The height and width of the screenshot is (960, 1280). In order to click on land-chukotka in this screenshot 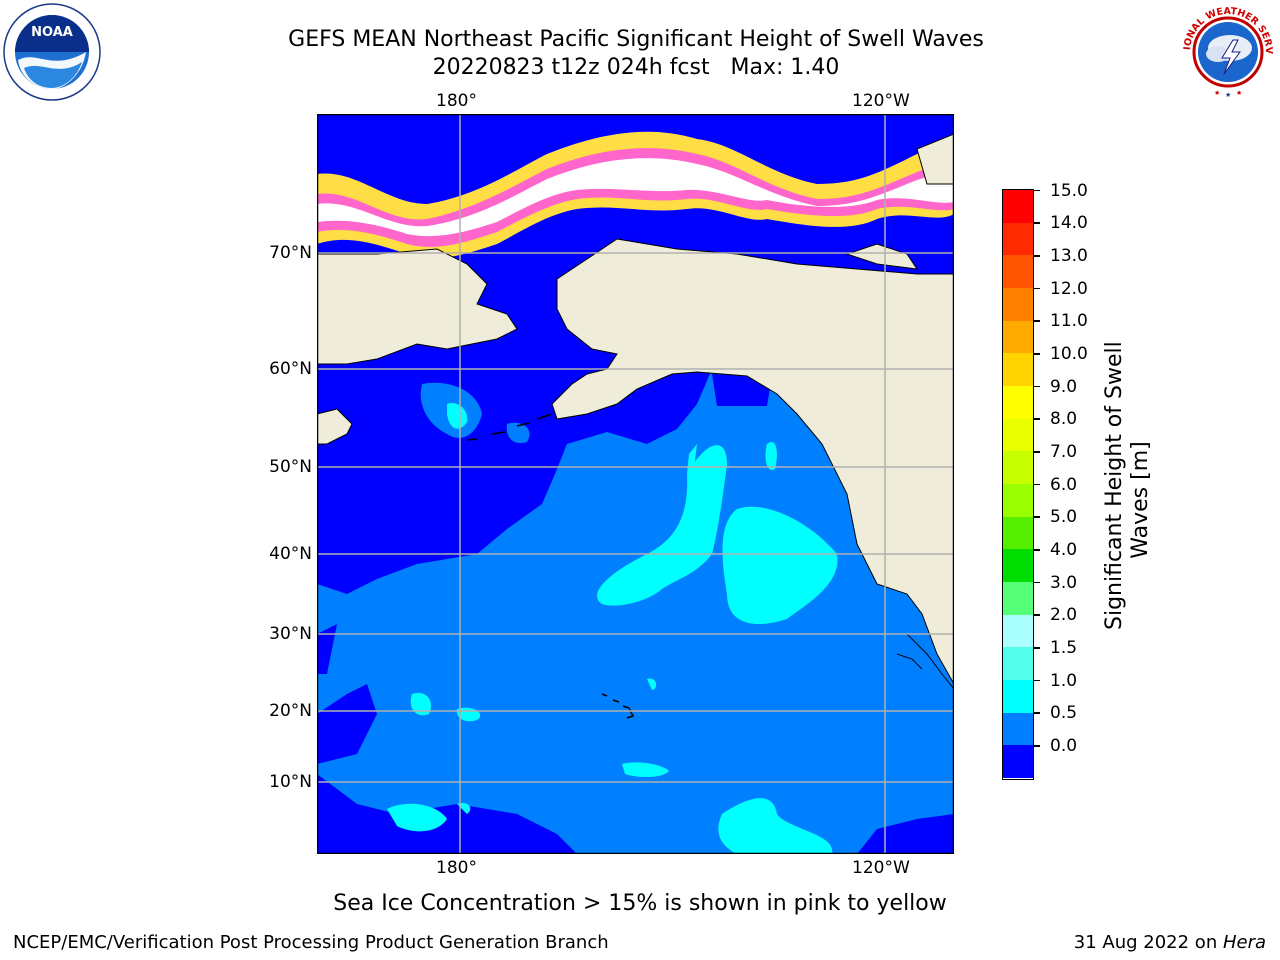, I will do `click(417, 306)`.